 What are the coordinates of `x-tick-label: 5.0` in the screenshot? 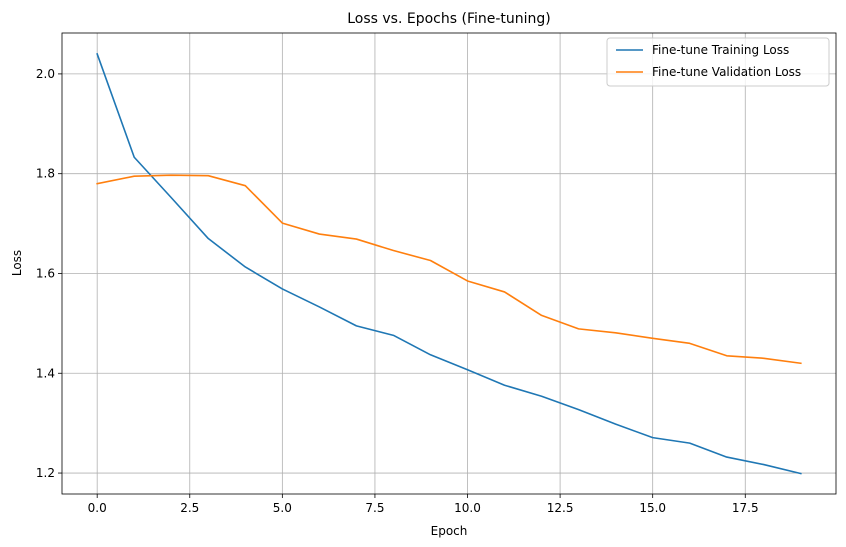 It's located at (282, 508).